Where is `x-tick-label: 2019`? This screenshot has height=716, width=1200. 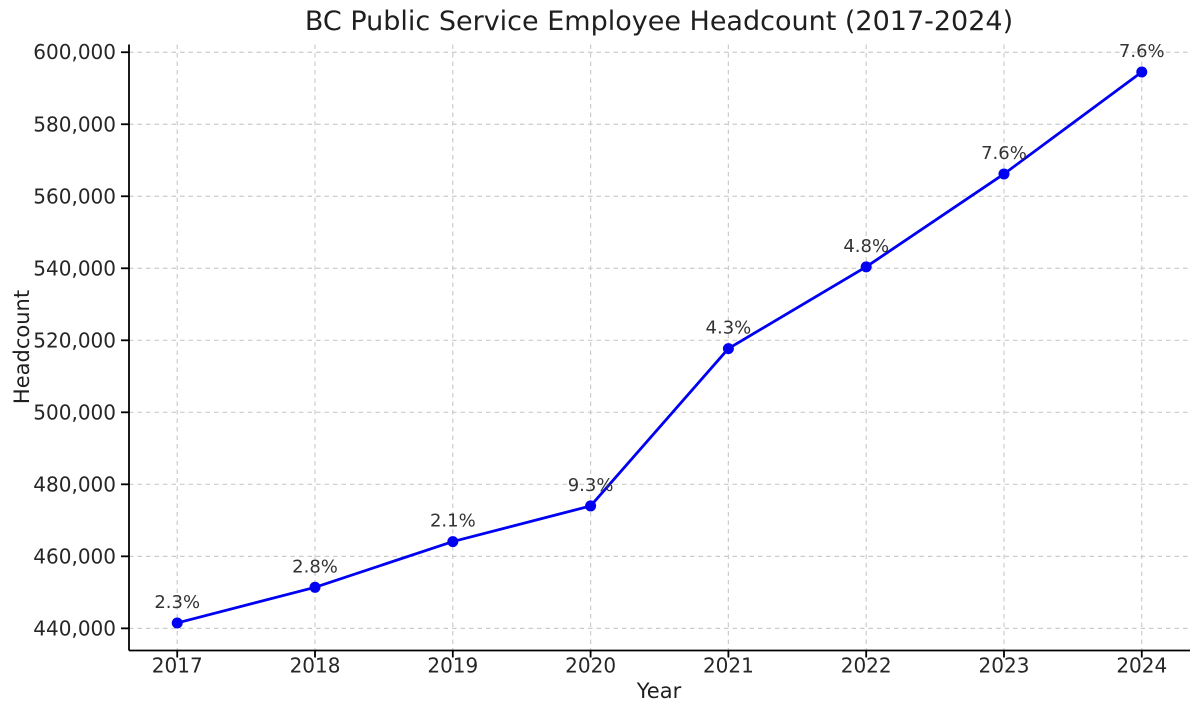 x-tick-label: 2019 is located at coordinates (452, 666).